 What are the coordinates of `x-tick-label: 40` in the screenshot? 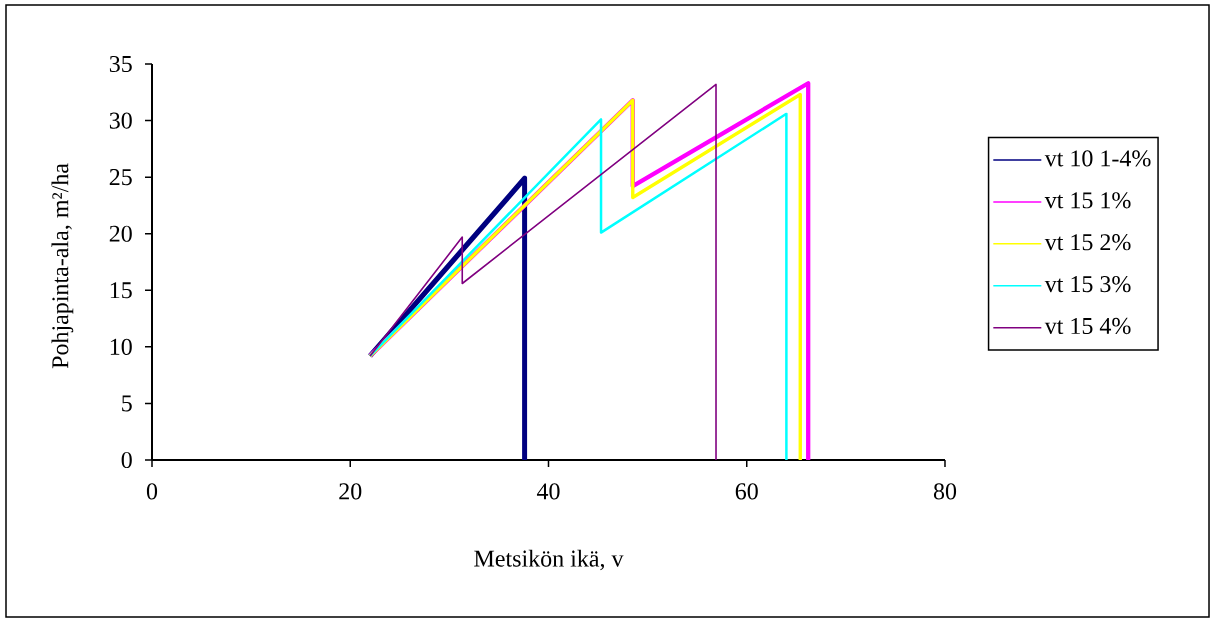 It's located at (548, 491).